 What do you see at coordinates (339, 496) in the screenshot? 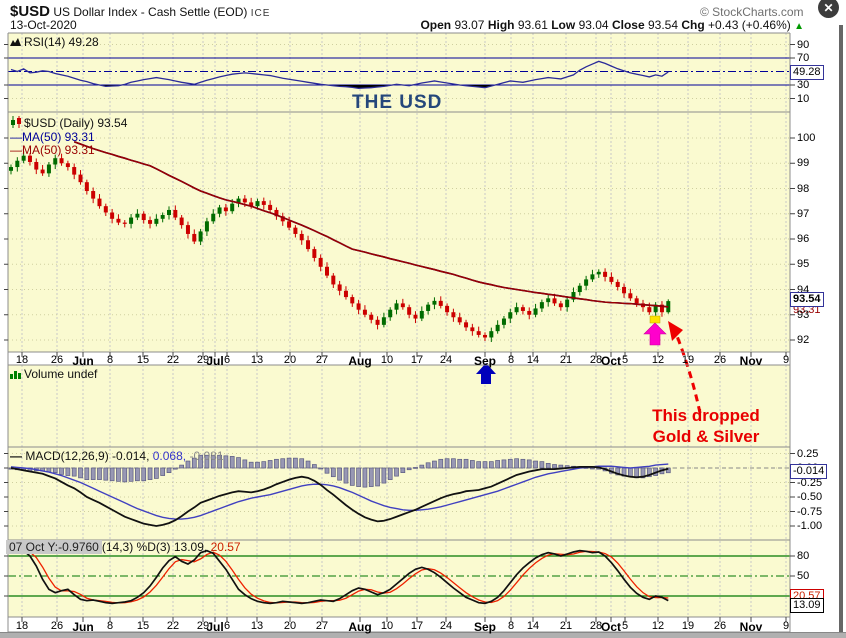
I see `macd-line` at bounding box center [339, 496].